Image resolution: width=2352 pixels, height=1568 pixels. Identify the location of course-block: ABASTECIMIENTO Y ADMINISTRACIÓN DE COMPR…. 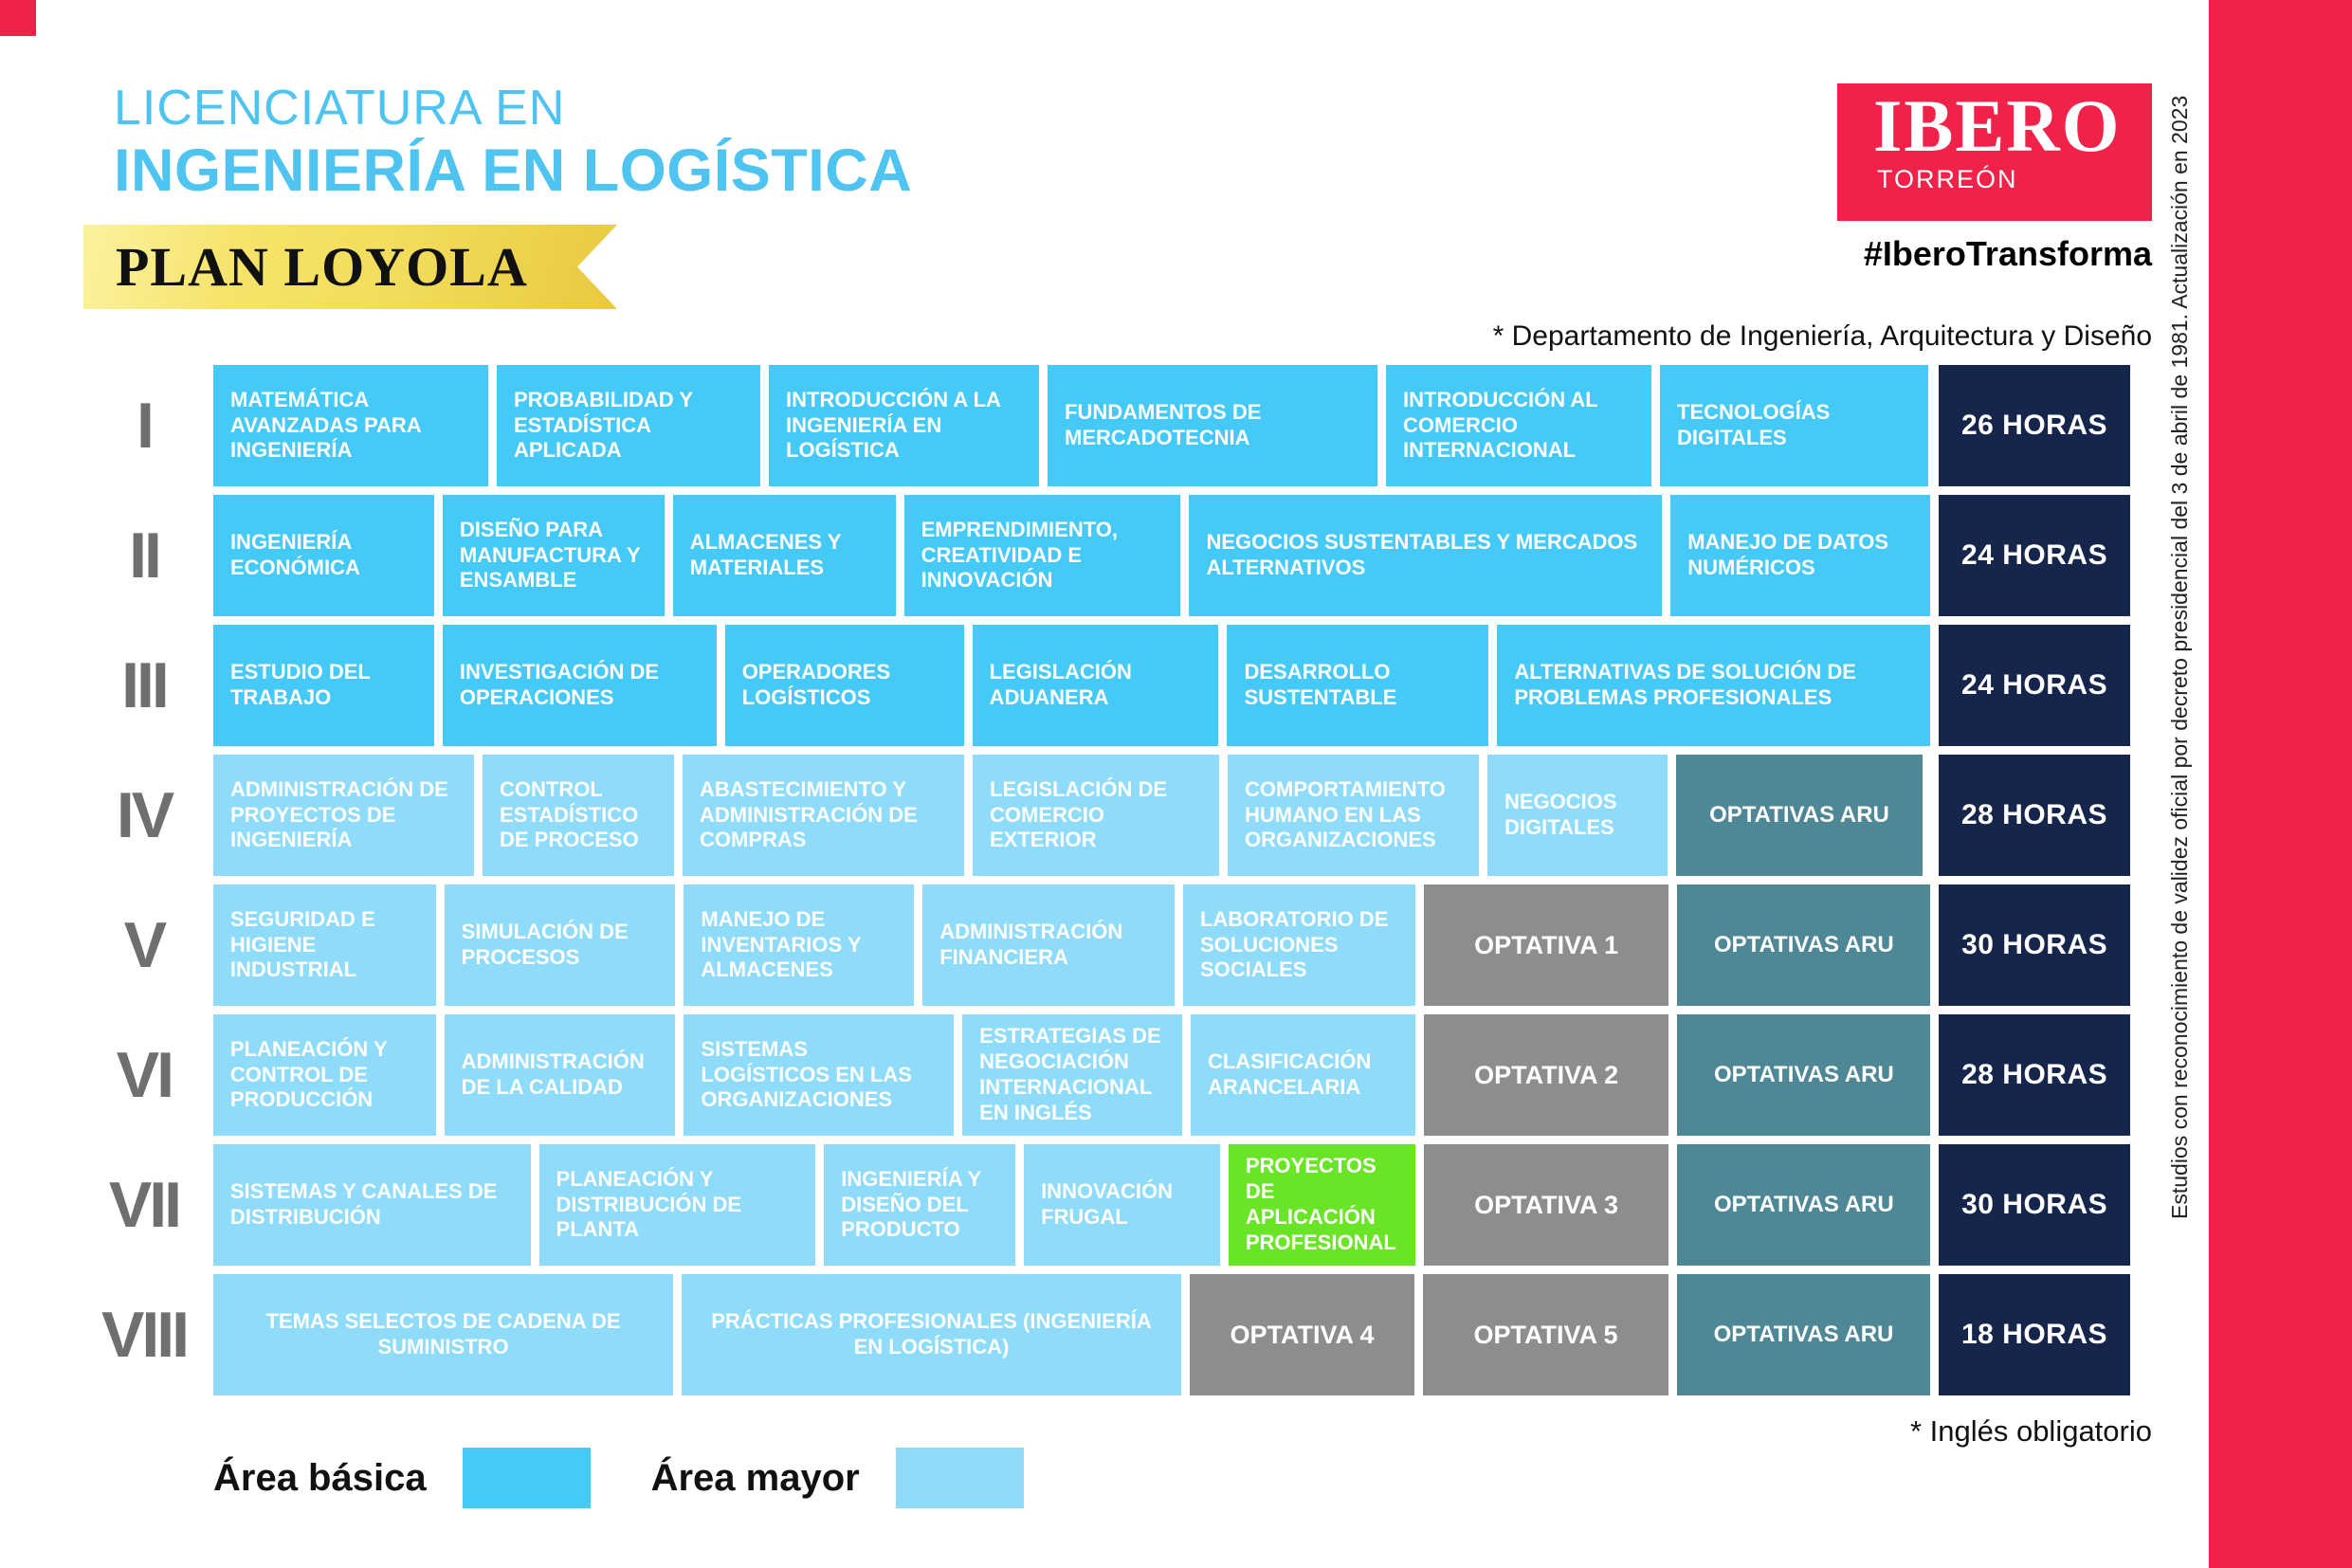
(823, 815).